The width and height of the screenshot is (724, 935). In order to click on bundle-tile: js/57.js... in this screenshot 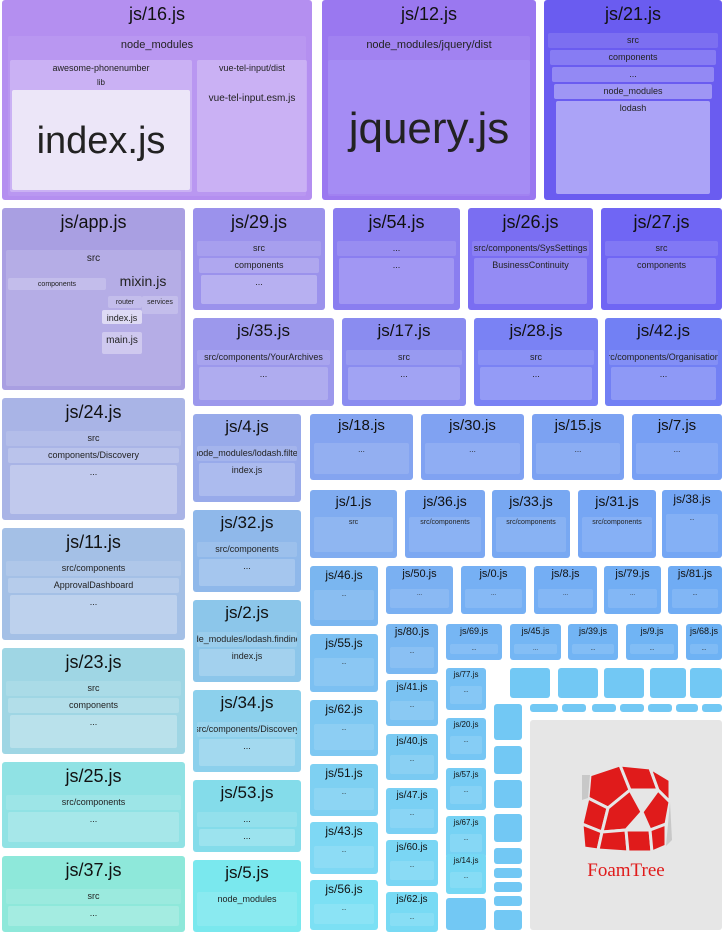, I will do `click(466, 789)`.